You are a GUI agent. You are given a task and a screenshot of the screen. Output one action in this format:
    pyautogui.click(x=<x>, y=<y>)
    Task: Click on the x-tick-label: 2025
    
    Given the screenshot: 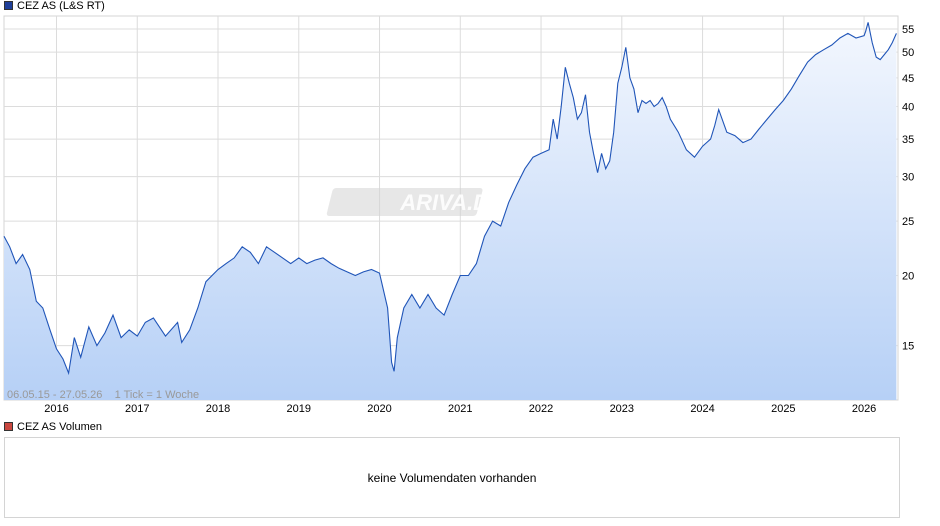 What is the action you would take?
    pyautogui.click(x=783, y=409)
    